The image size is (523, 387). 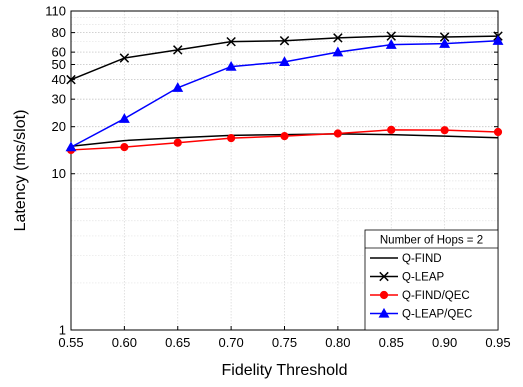 I want to click on y-tick-label: 110, so click(x=55, y=11).